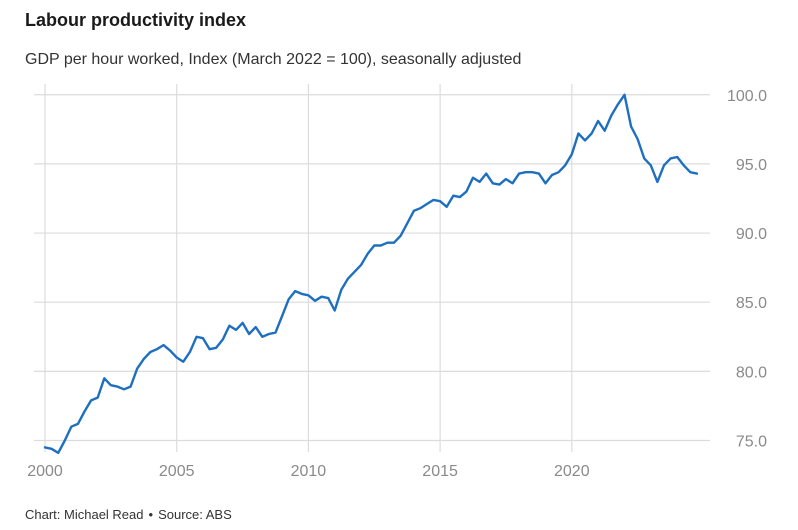  I want to click on y-tick-label-95.0: 95.0, so click(751, 165).